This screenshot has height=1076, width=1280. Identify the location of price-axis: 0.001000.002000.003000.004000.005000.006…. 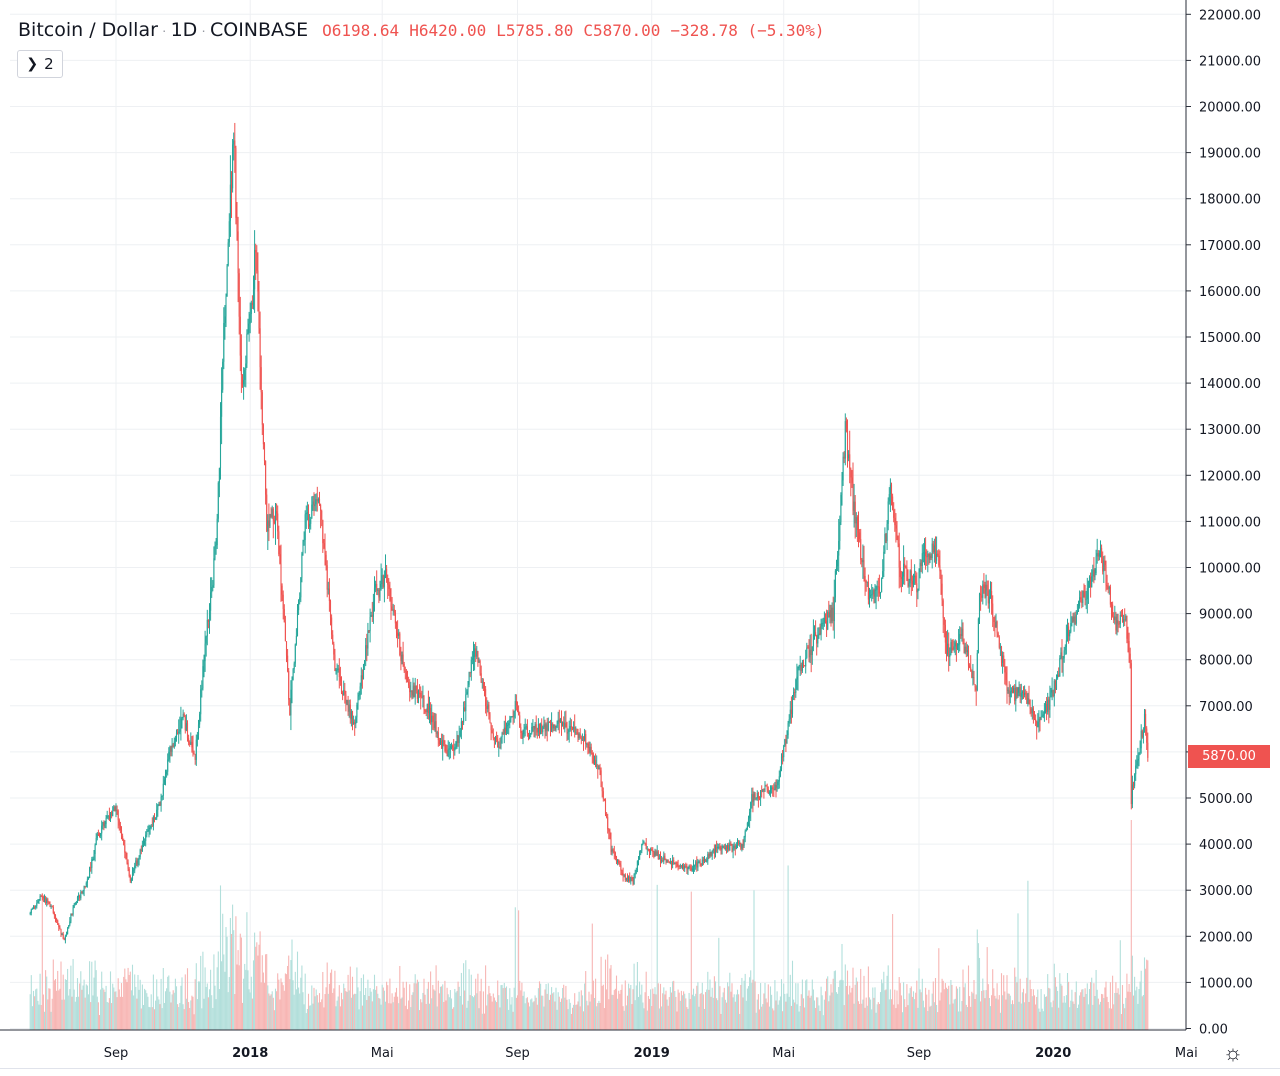
(1223, 523).